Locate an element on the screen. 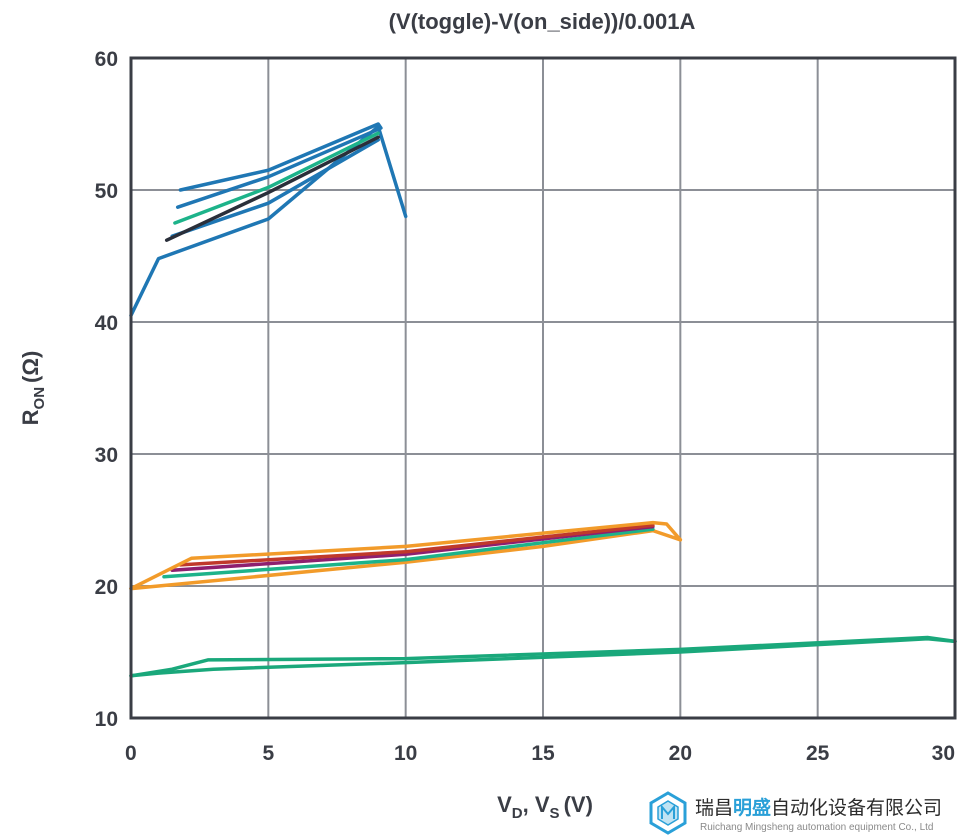 The height and width of the screenshot is (837, 976). y-tick-label: 20 is located at coordinates (106, 587).